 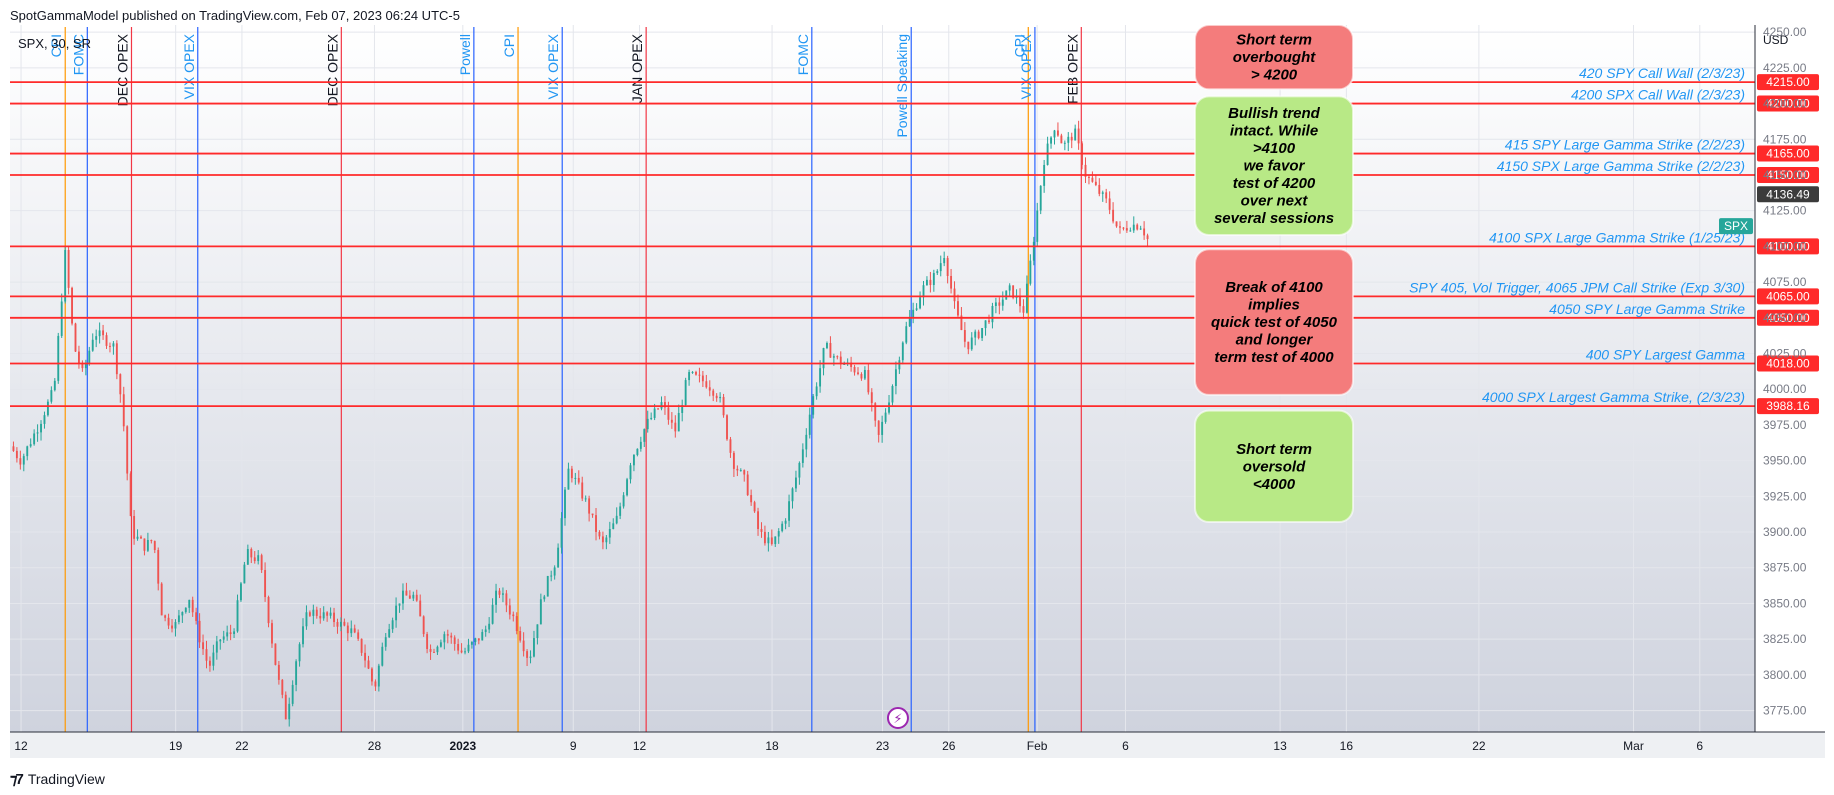 I want to click on y-tick-label: 4000.00, so click(x=1785, y=389).